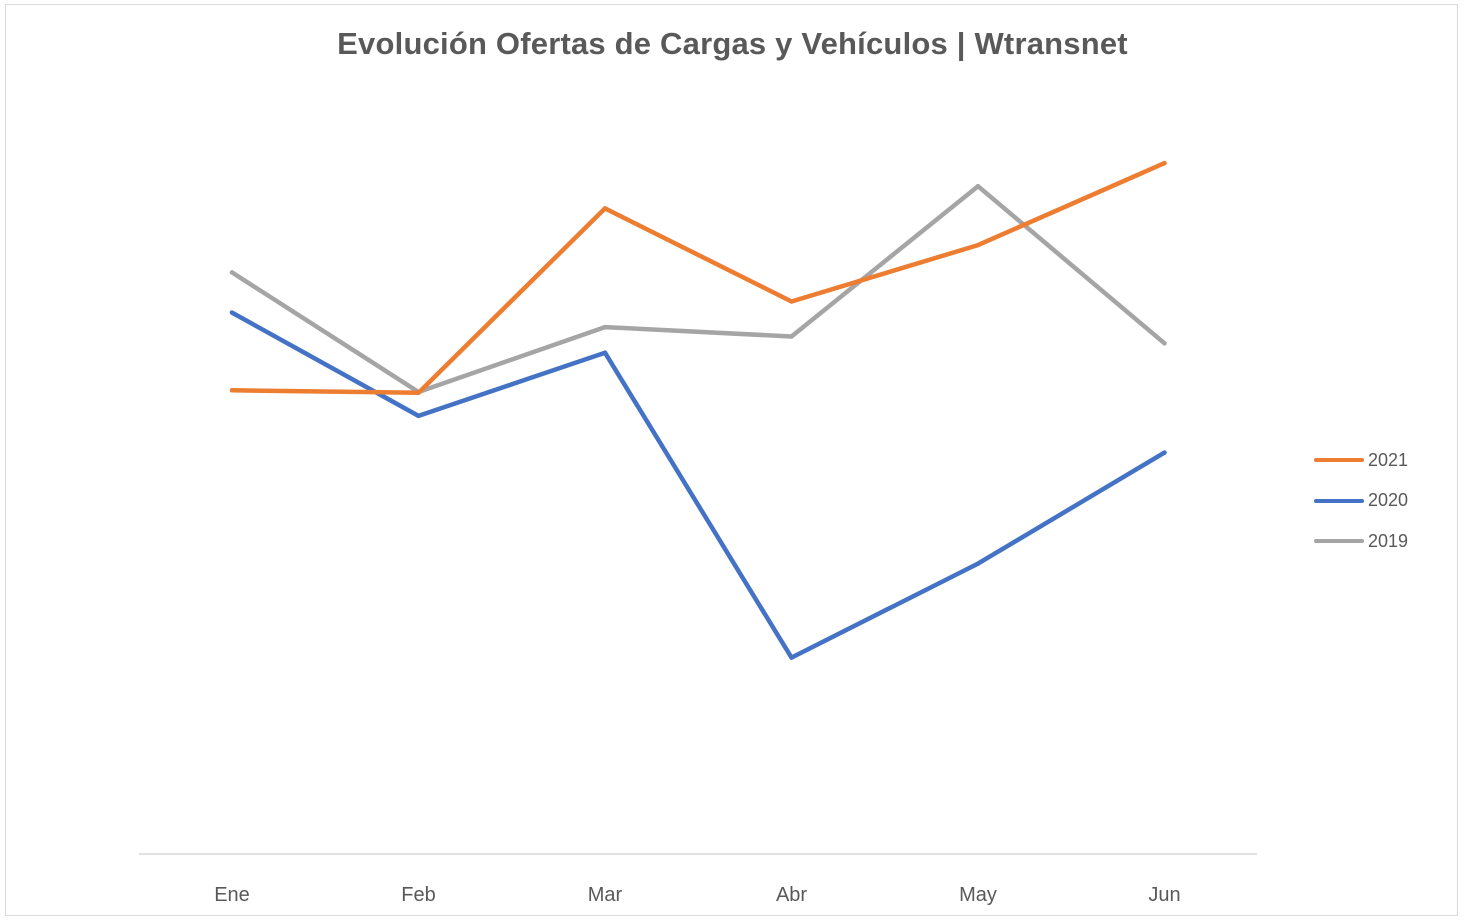 The width and height of the screenshot is (1465, 922). What do you see at coordinates (791, 657) in the screenshot?
I see `data-point-2020-abr` at bounding box center [791, 657].